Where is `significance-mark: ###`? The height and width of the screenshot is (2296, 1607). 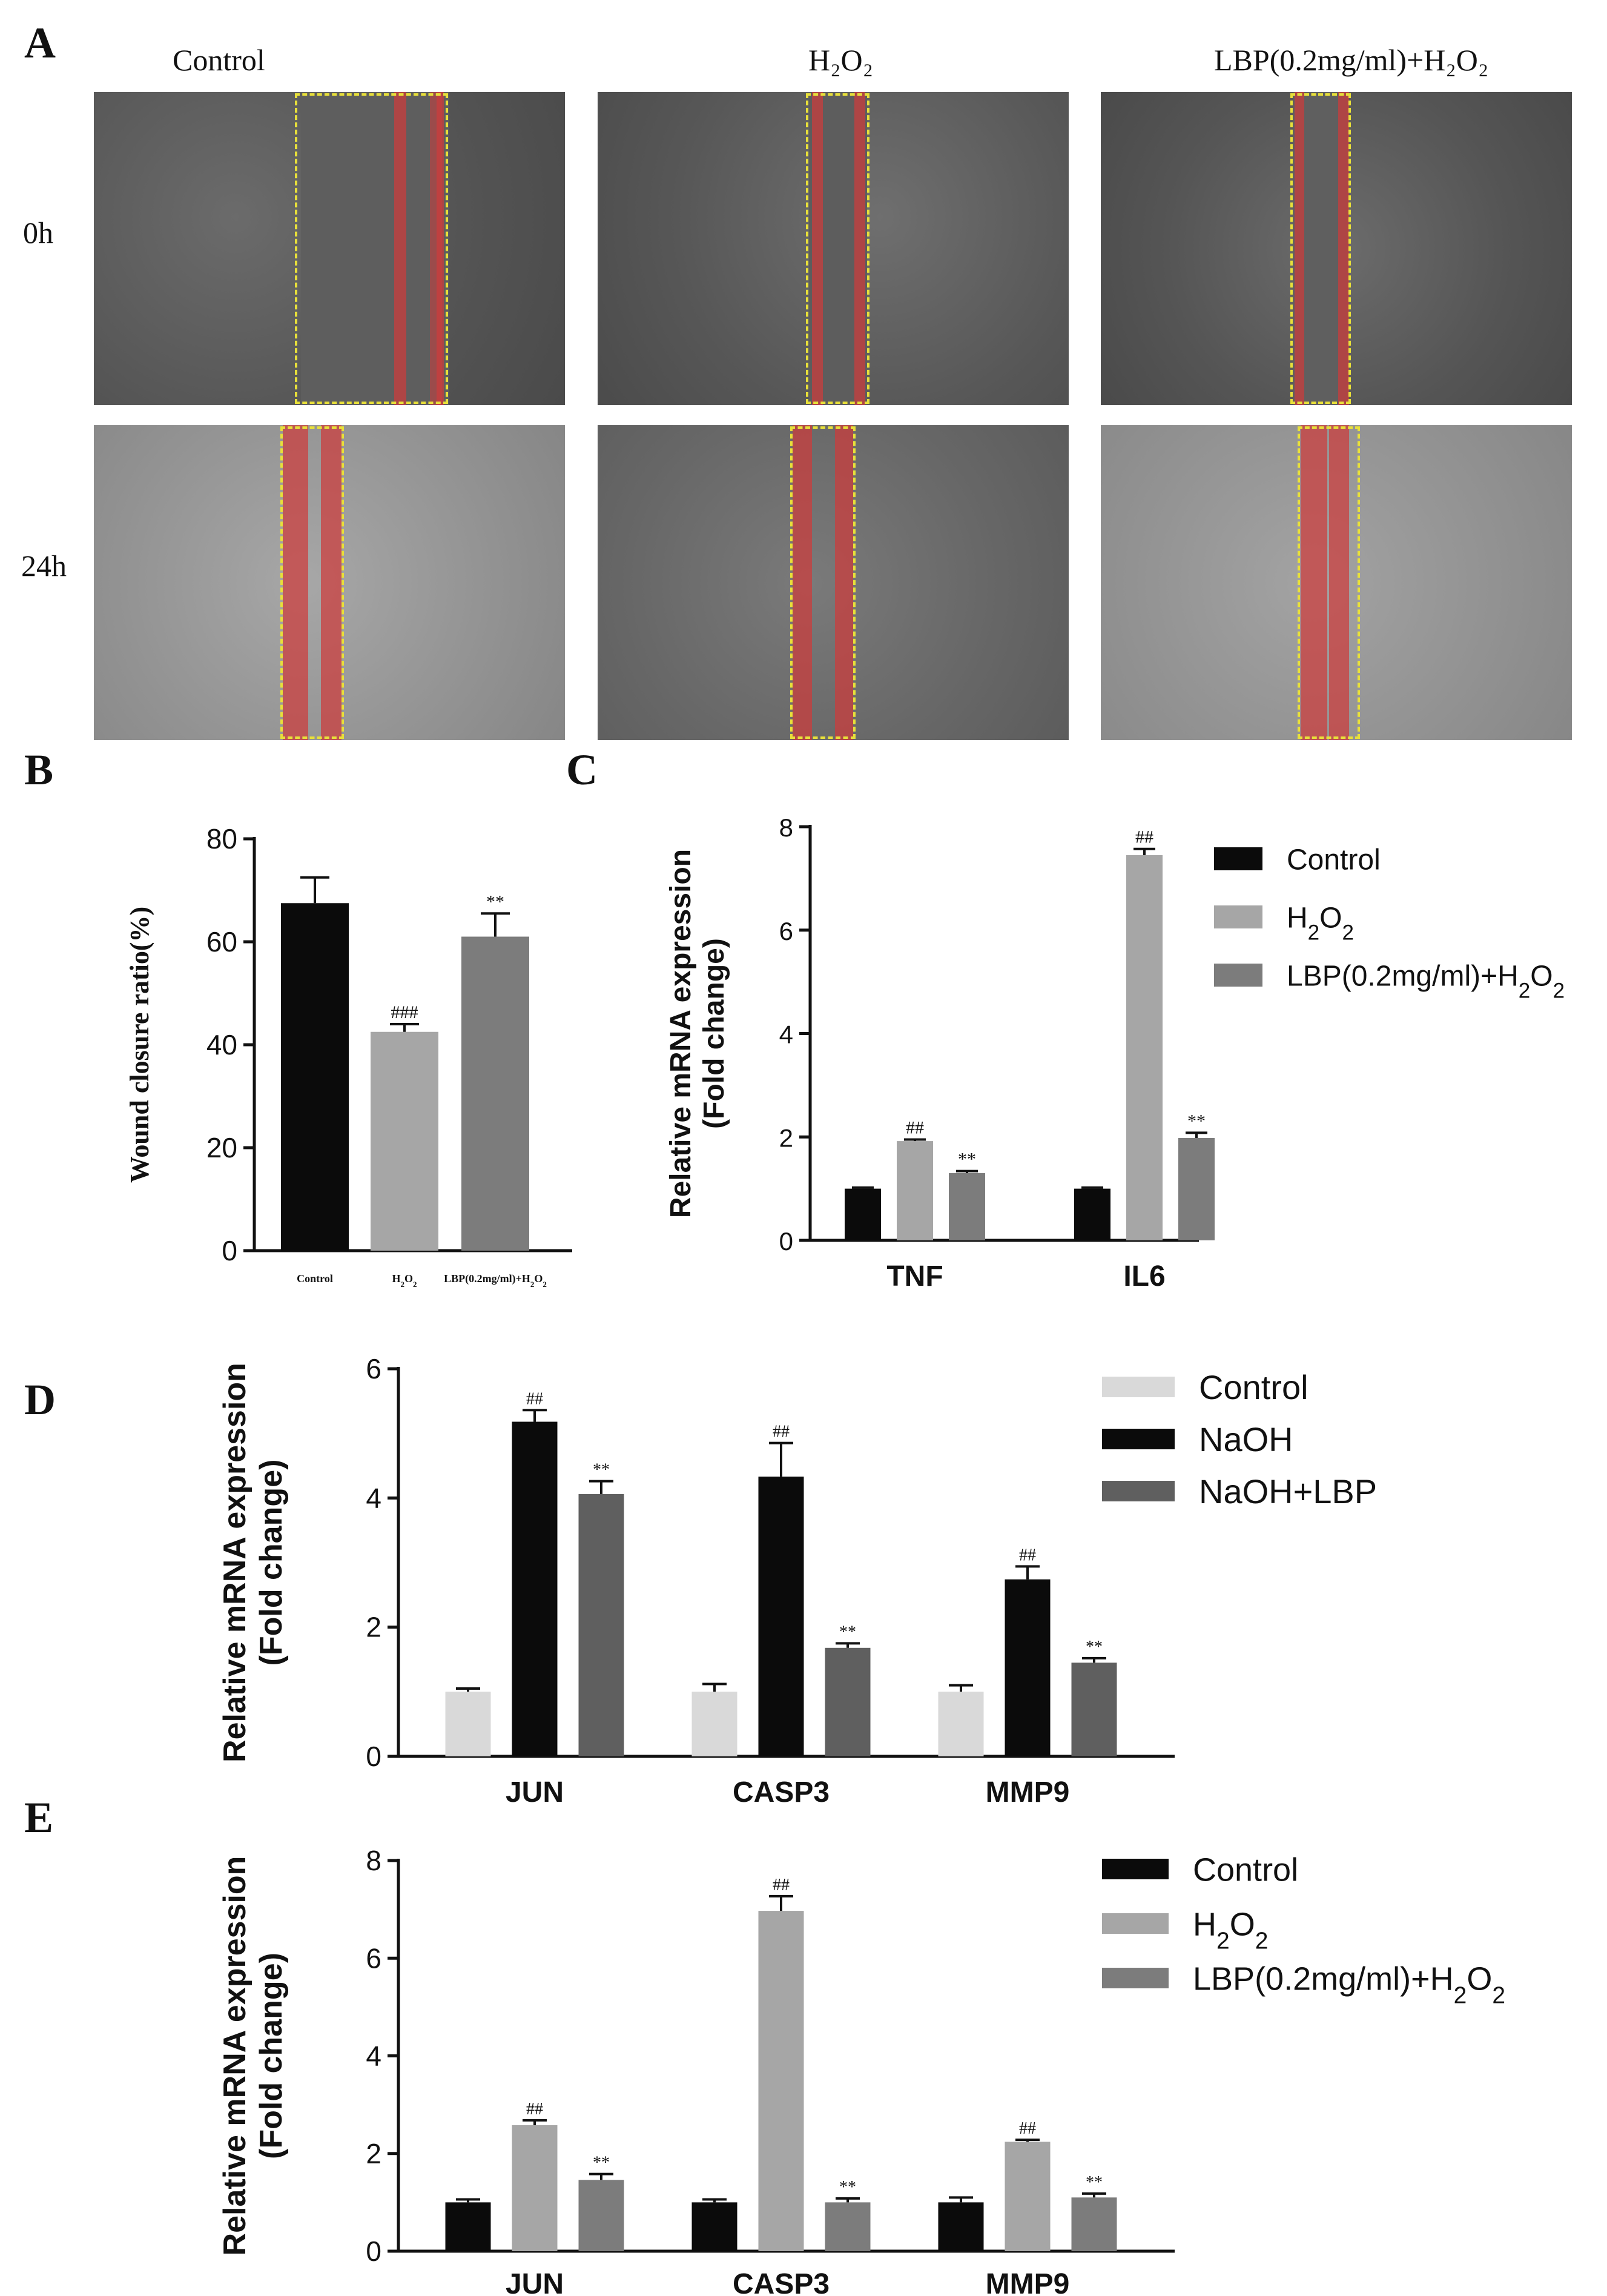 significance-mark: ### is located at coordinates (404, 1012).